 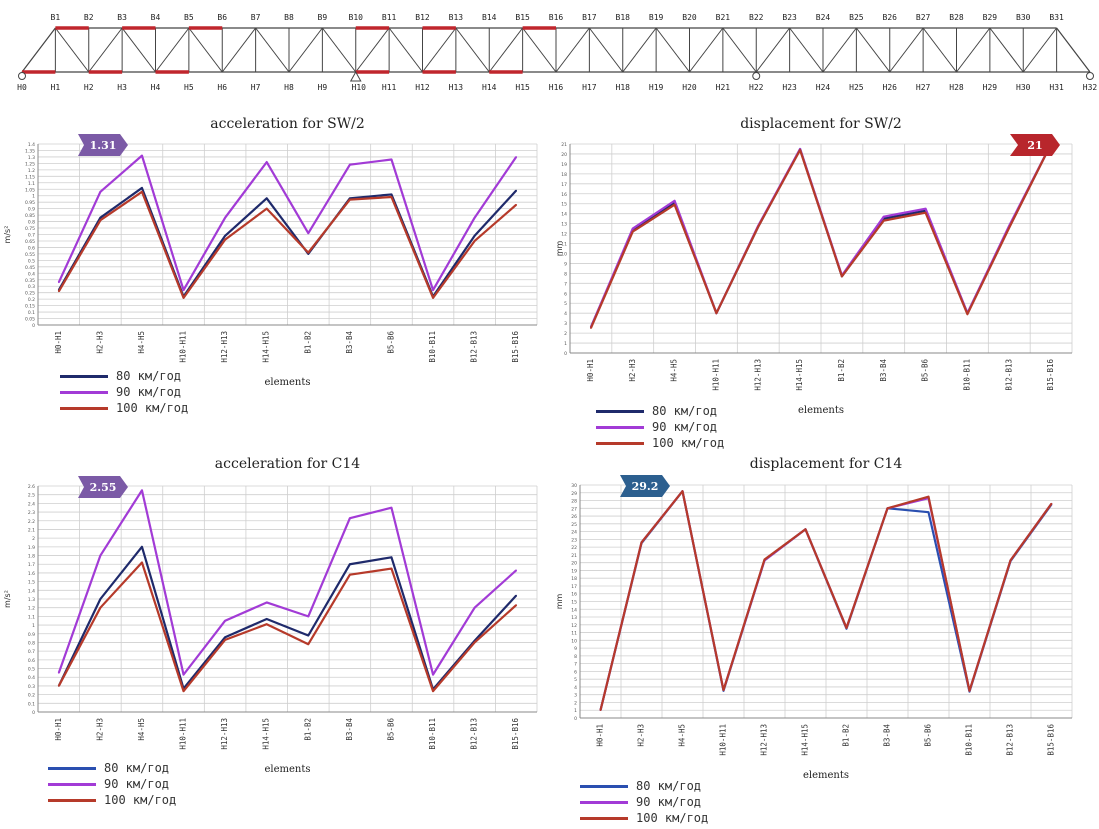 What do you see at coordinates (574, 610) in the screenshot?
I see `y-tick-label: 14` at bounding box center [574, 610].